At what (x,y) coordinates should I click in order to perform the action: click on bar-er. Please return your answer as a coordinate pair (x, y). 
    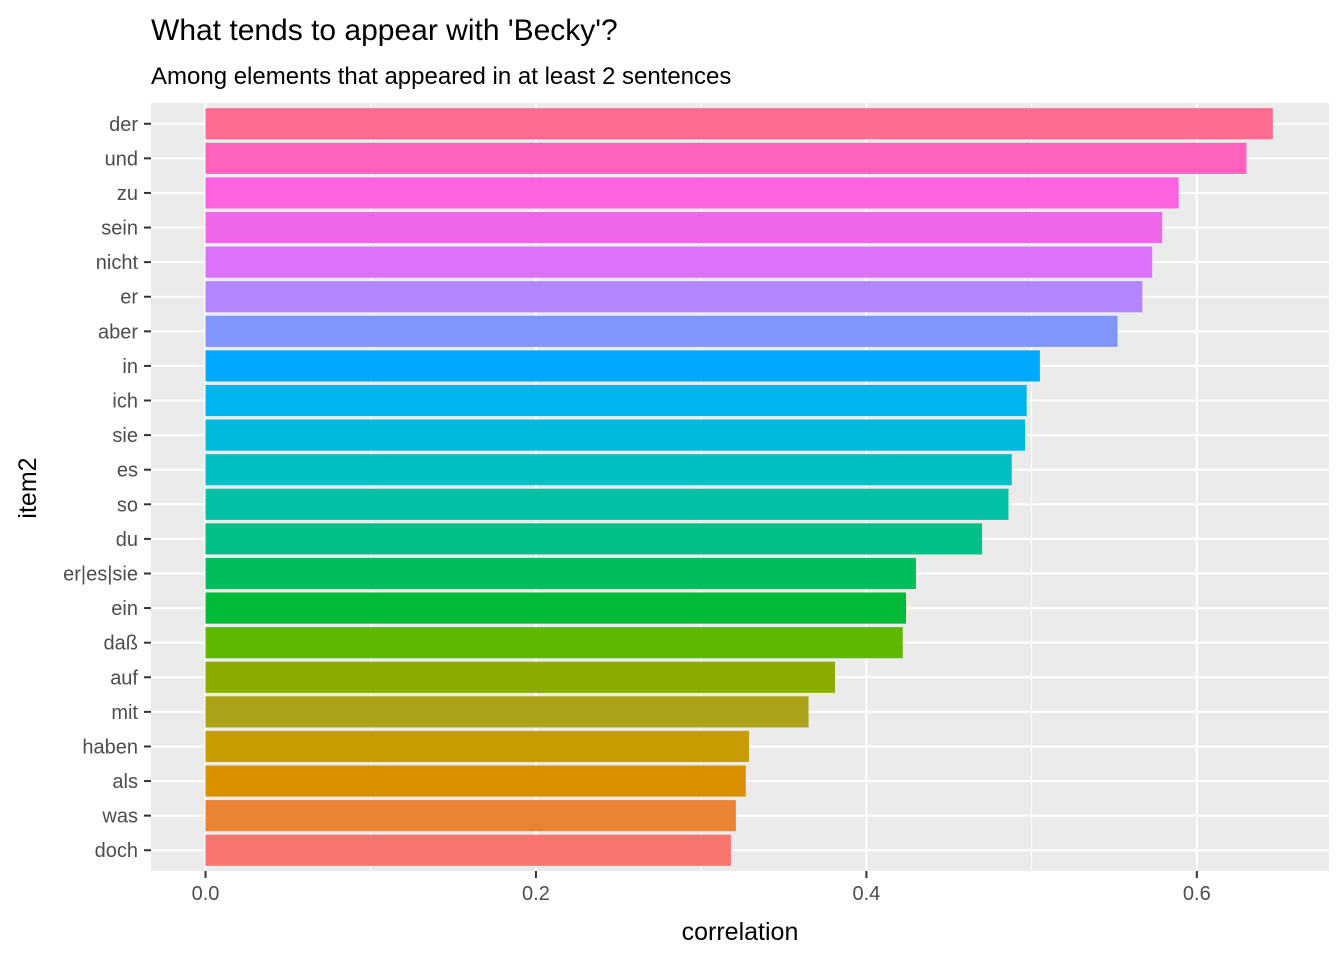
    Looking at the image, I should click on (674, 297).